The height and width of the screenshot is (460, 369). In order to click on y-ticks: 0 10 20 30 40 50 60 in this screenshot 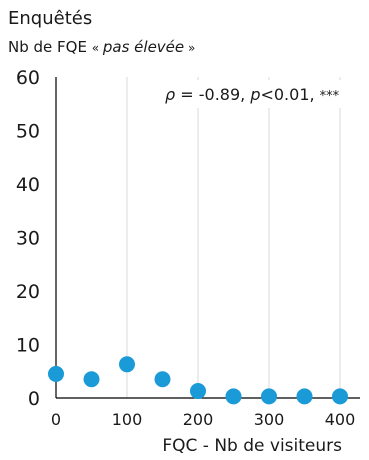, I will do `click(28, 238)`.